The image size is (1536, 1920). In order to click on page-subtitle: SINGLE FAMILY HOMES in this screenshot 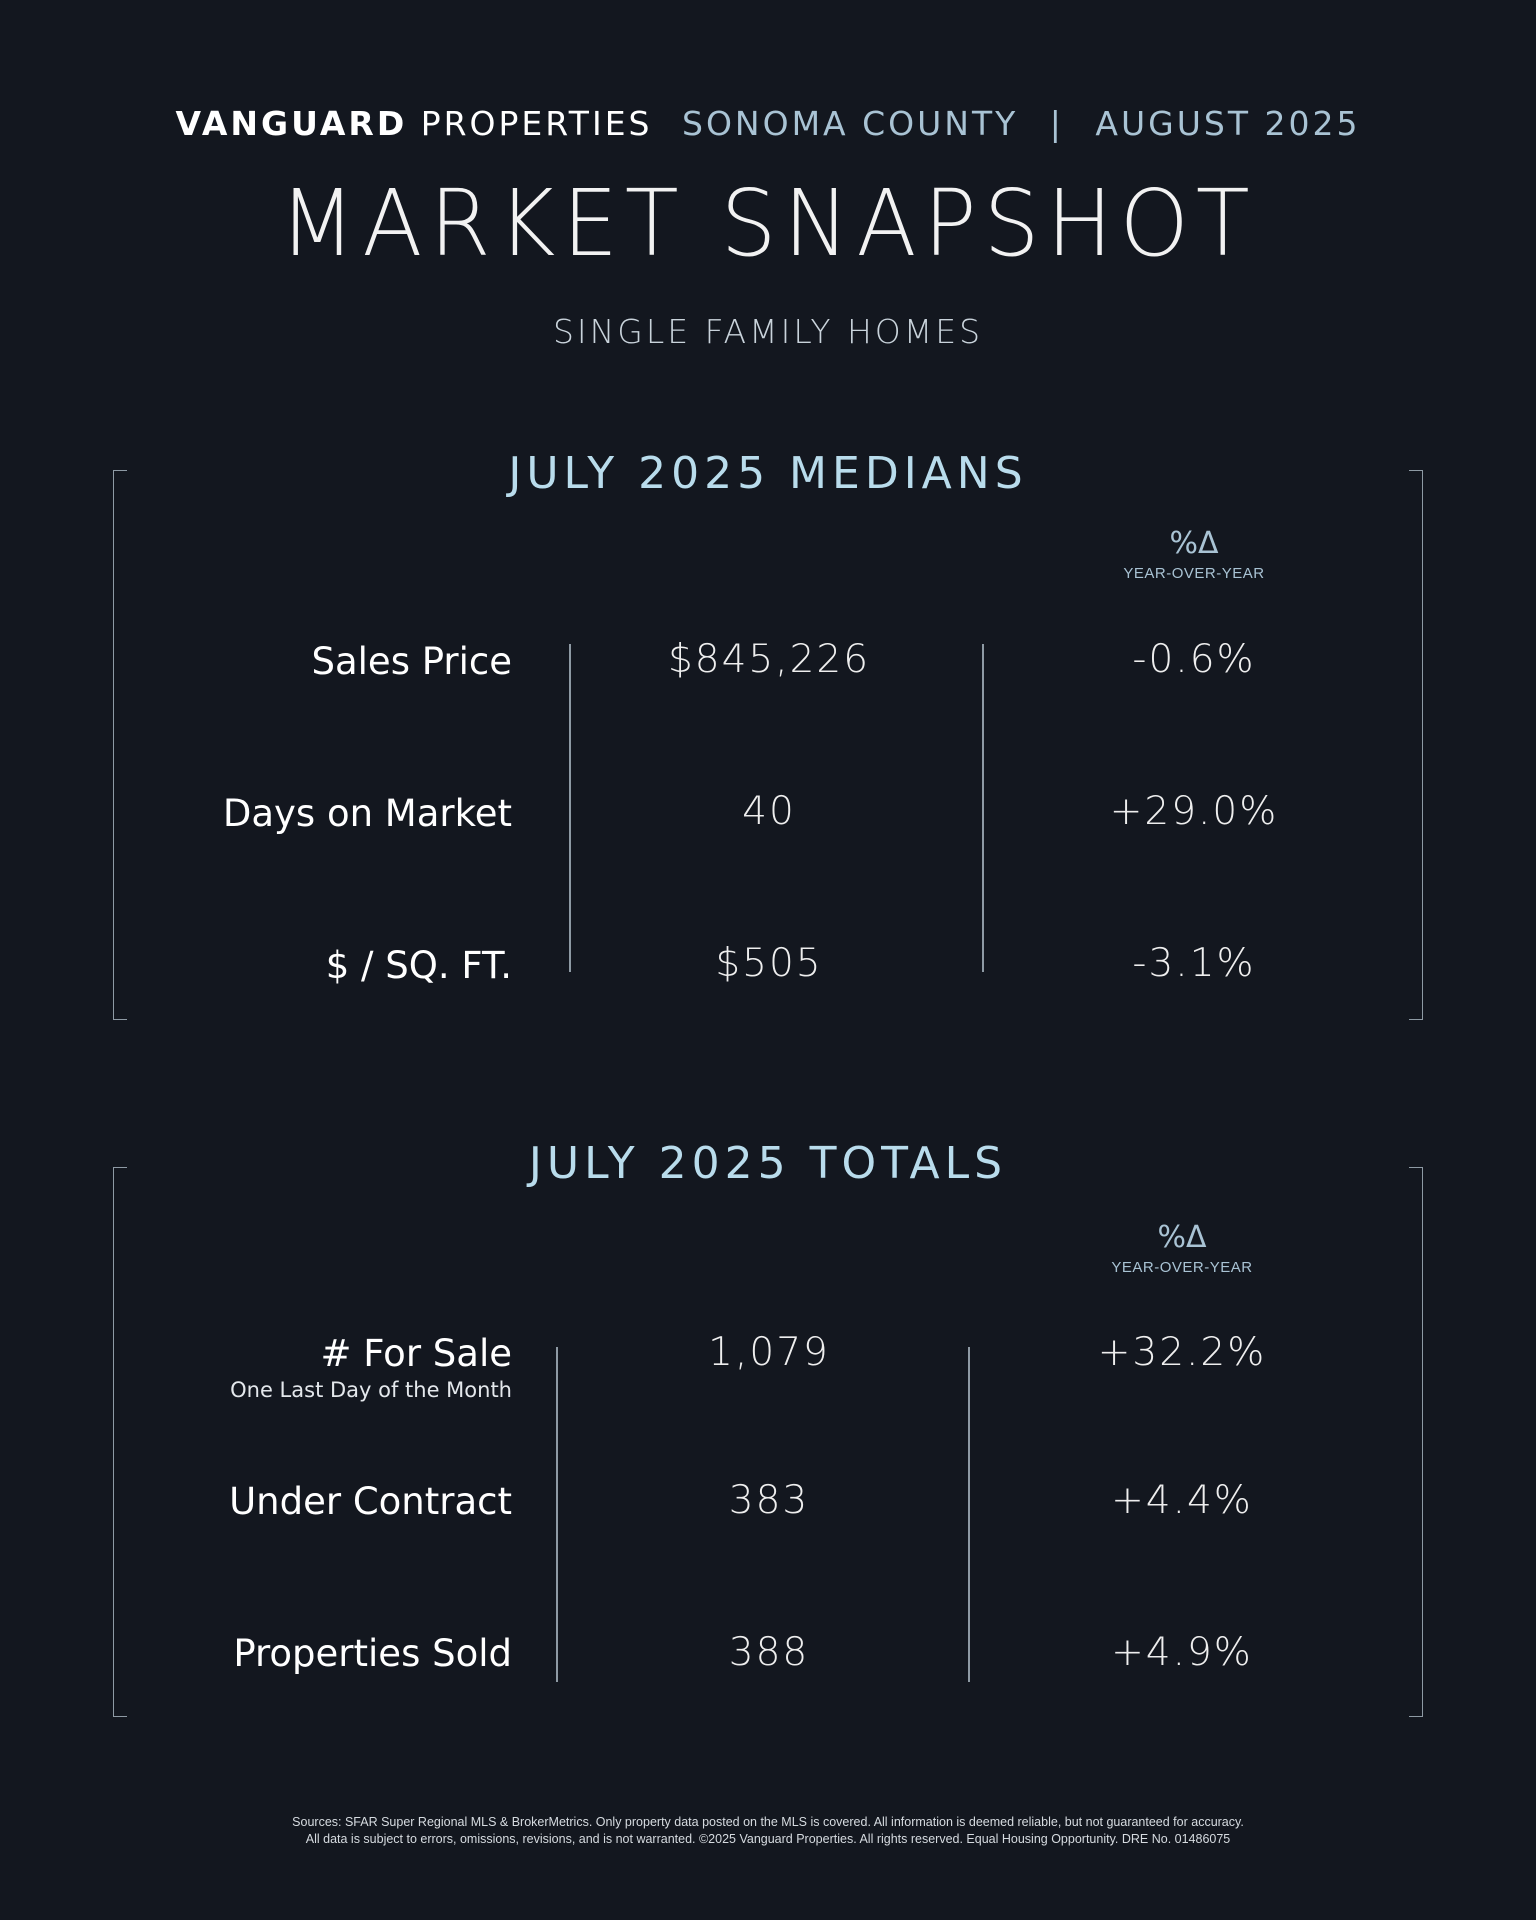, I will do `click(768, 331)`.